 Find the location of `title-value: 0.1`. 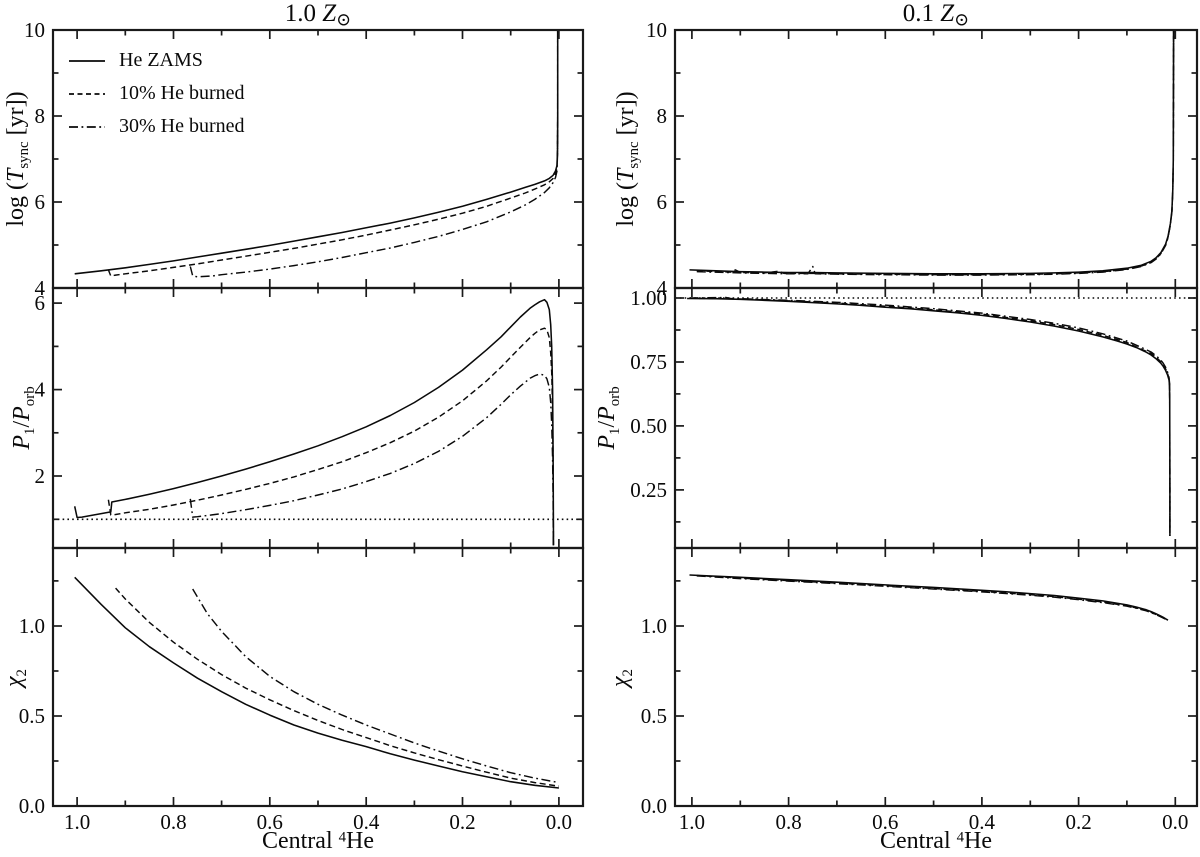

title-value: 0.1 is located at coordinates (918, 13).